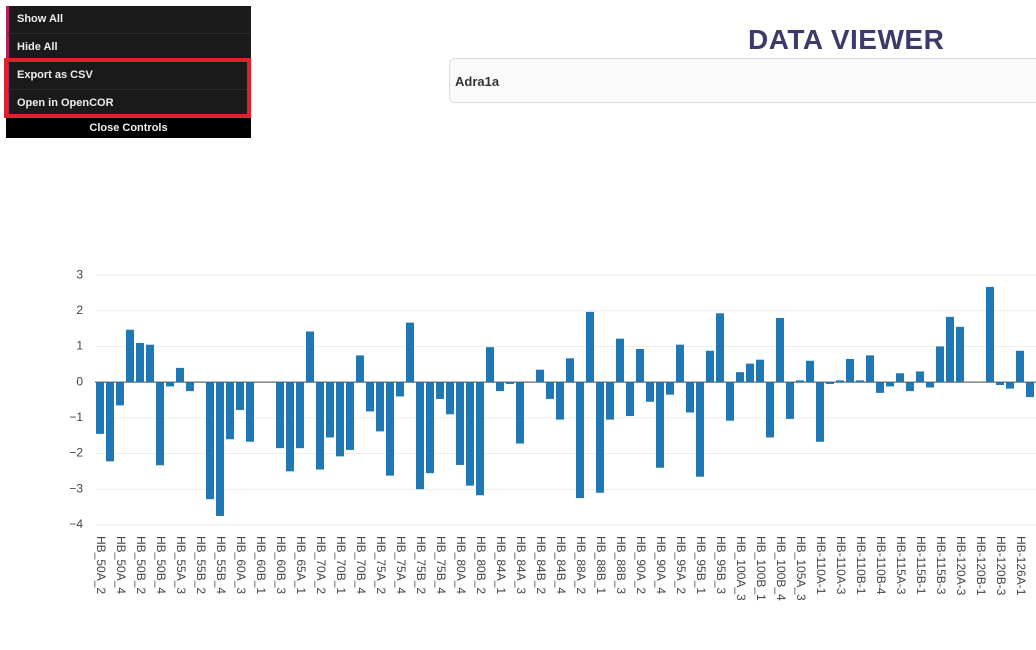 Image resolution: width=1036 pixels, height=650 pixels. I want to click on x-tick-label: HB-126A-1, so click(1021, 566).